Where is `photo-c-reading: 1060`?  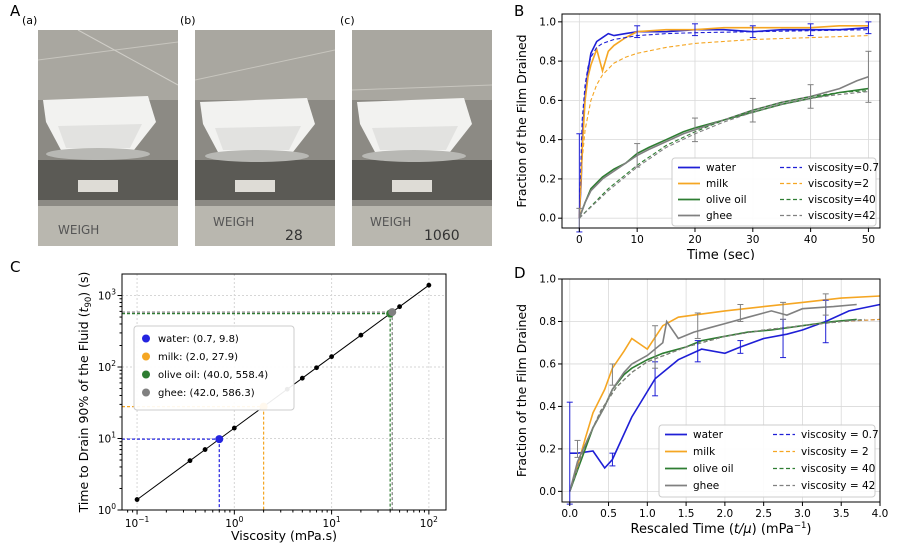 photo-c-reading: 1060 is located at coordinates (442, 236).